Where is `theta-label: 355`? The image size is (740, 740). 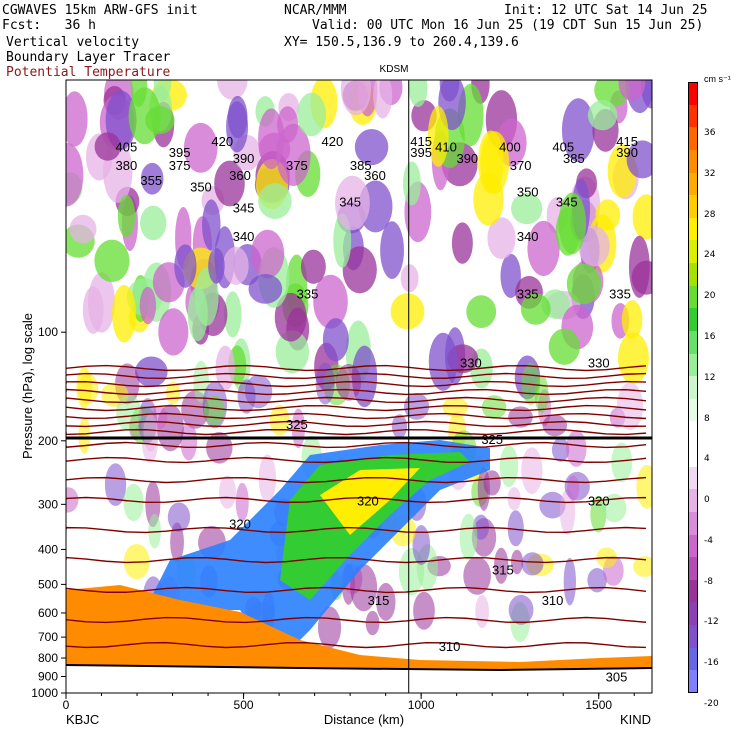 theta-label: 355 is located at coordinates (151, 180).